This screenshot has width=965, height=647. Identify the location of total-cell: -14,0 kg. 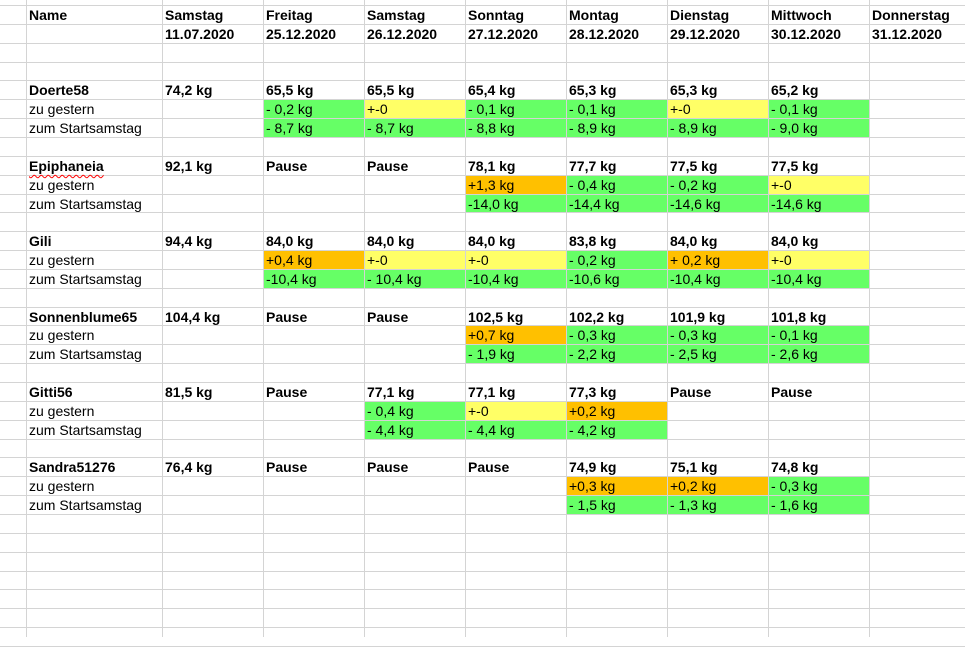
(516, 203).